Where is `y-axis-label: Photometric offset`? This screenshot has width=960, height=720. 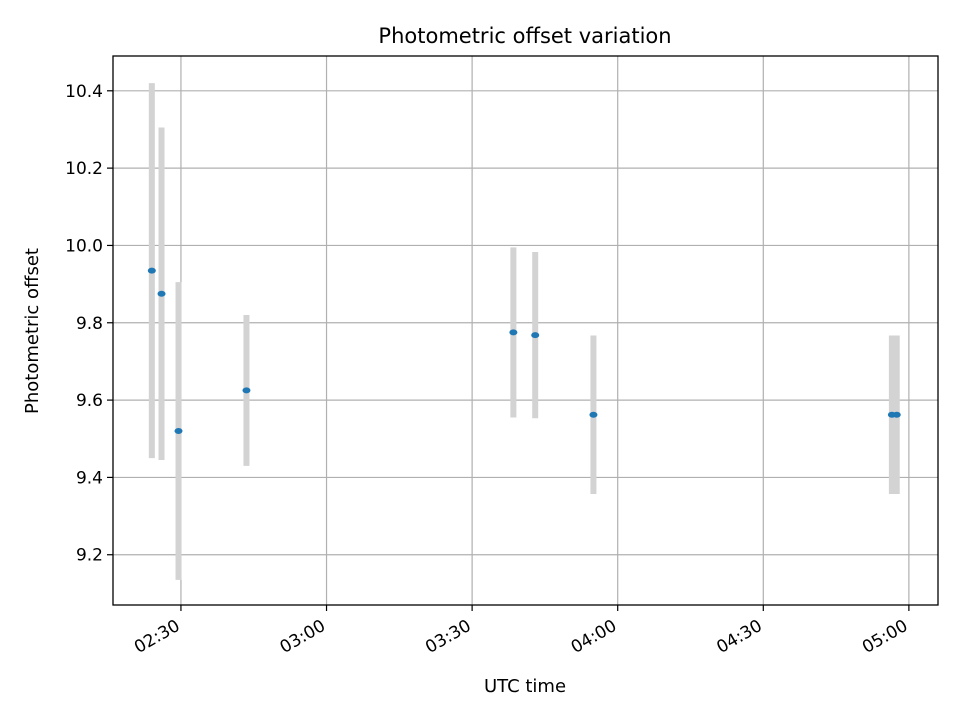 y-axis-label: Photometric offset is located at coordinates (32, 331).